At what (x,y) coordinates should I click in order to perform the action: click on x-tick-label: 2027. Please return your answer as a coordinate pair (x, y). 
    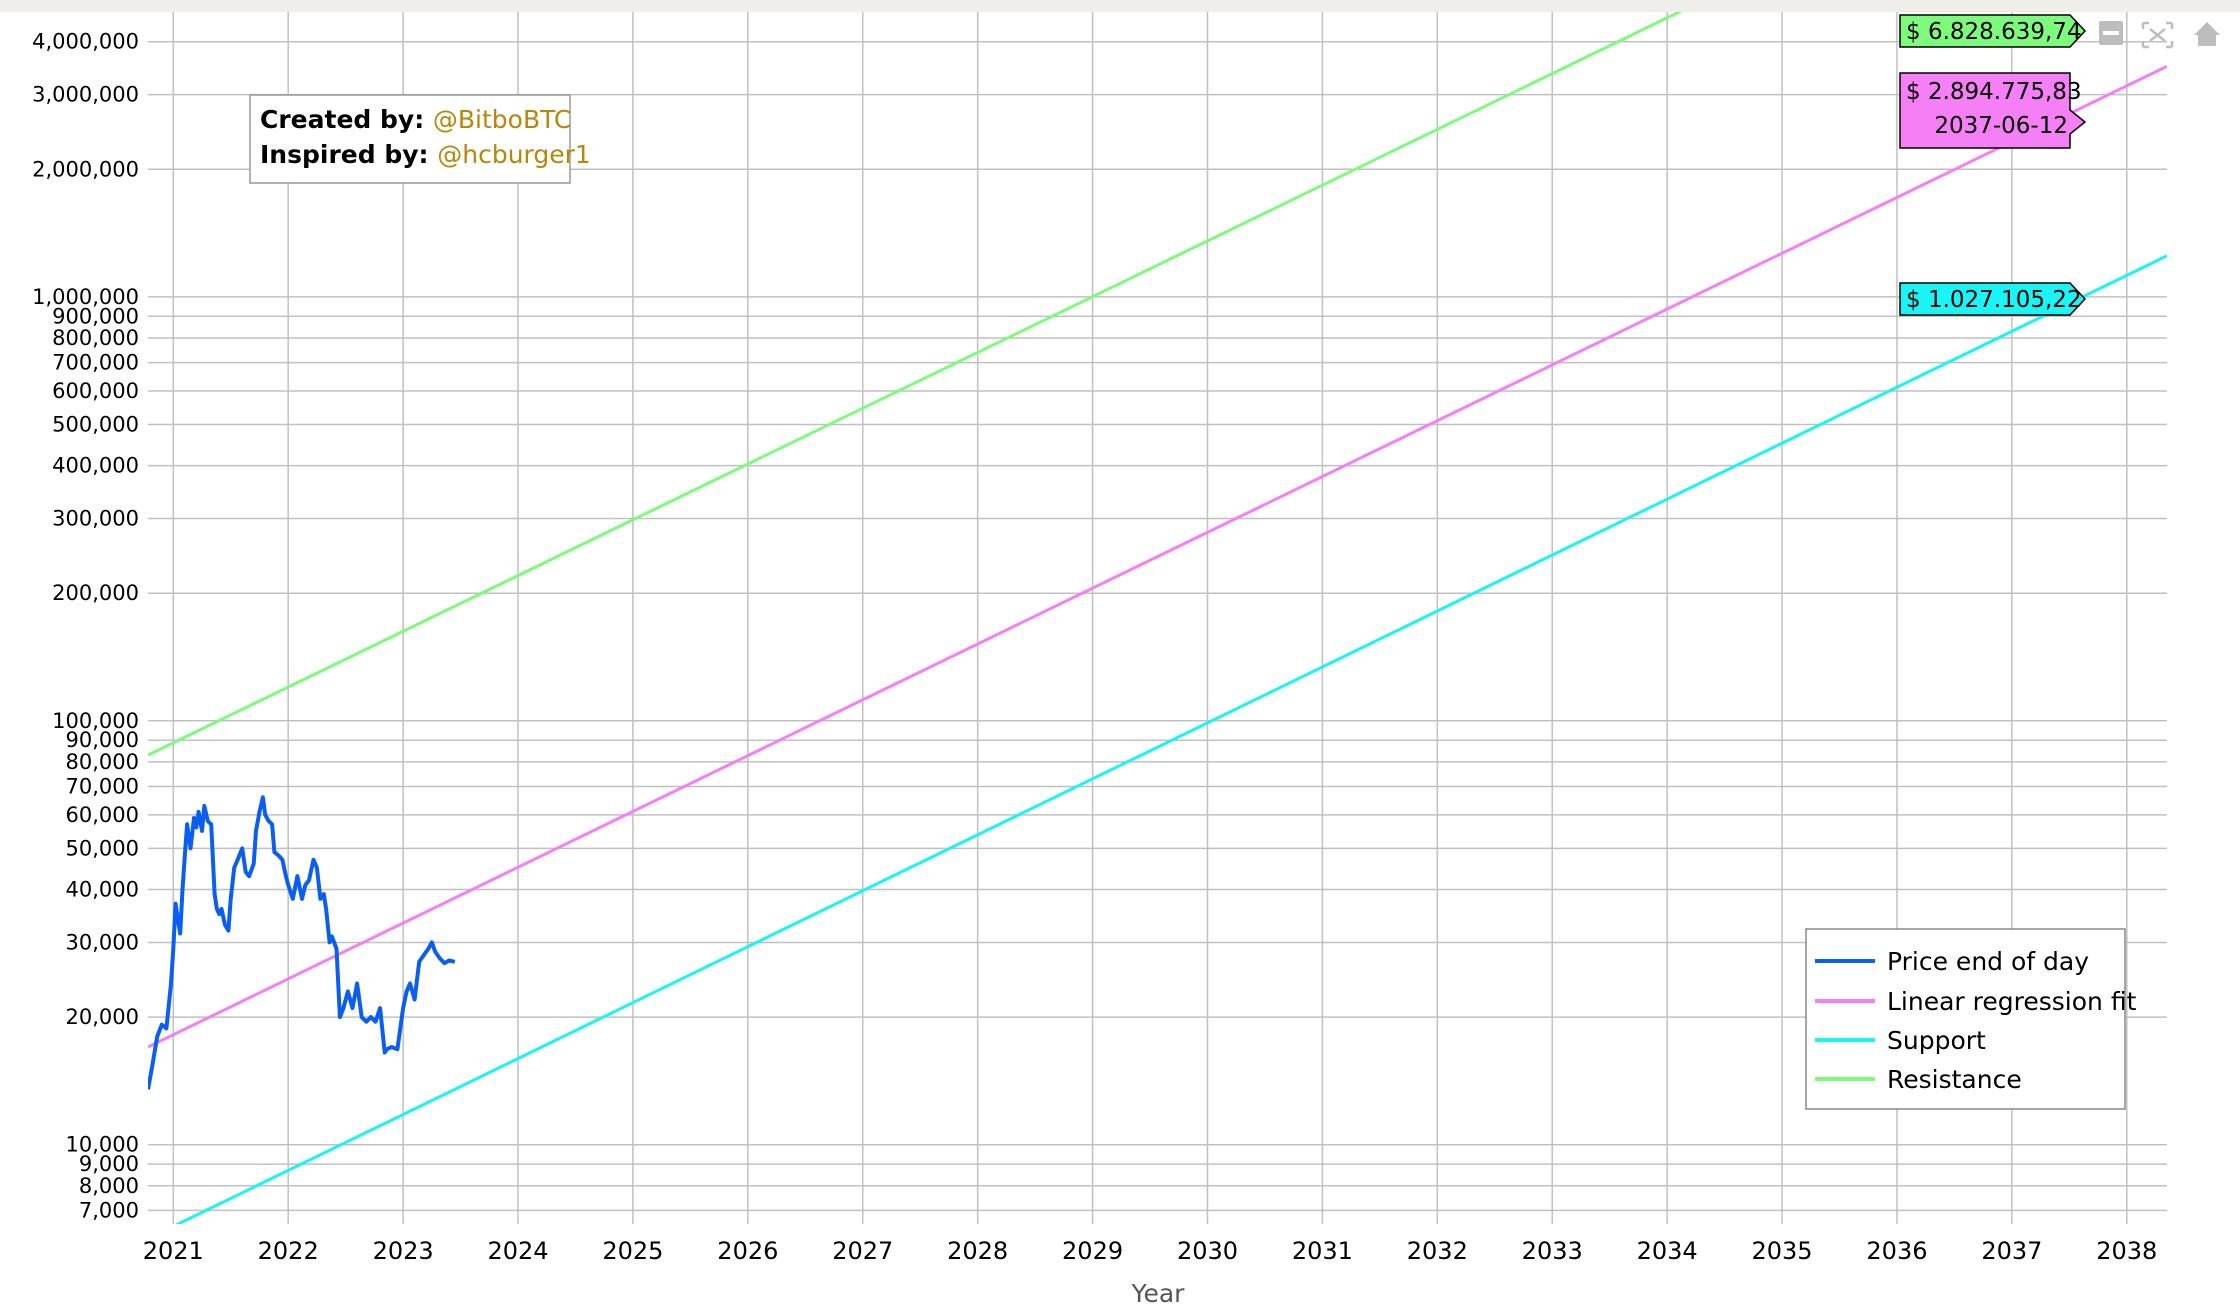
    Looking at the image, I should click on (862, 1251).